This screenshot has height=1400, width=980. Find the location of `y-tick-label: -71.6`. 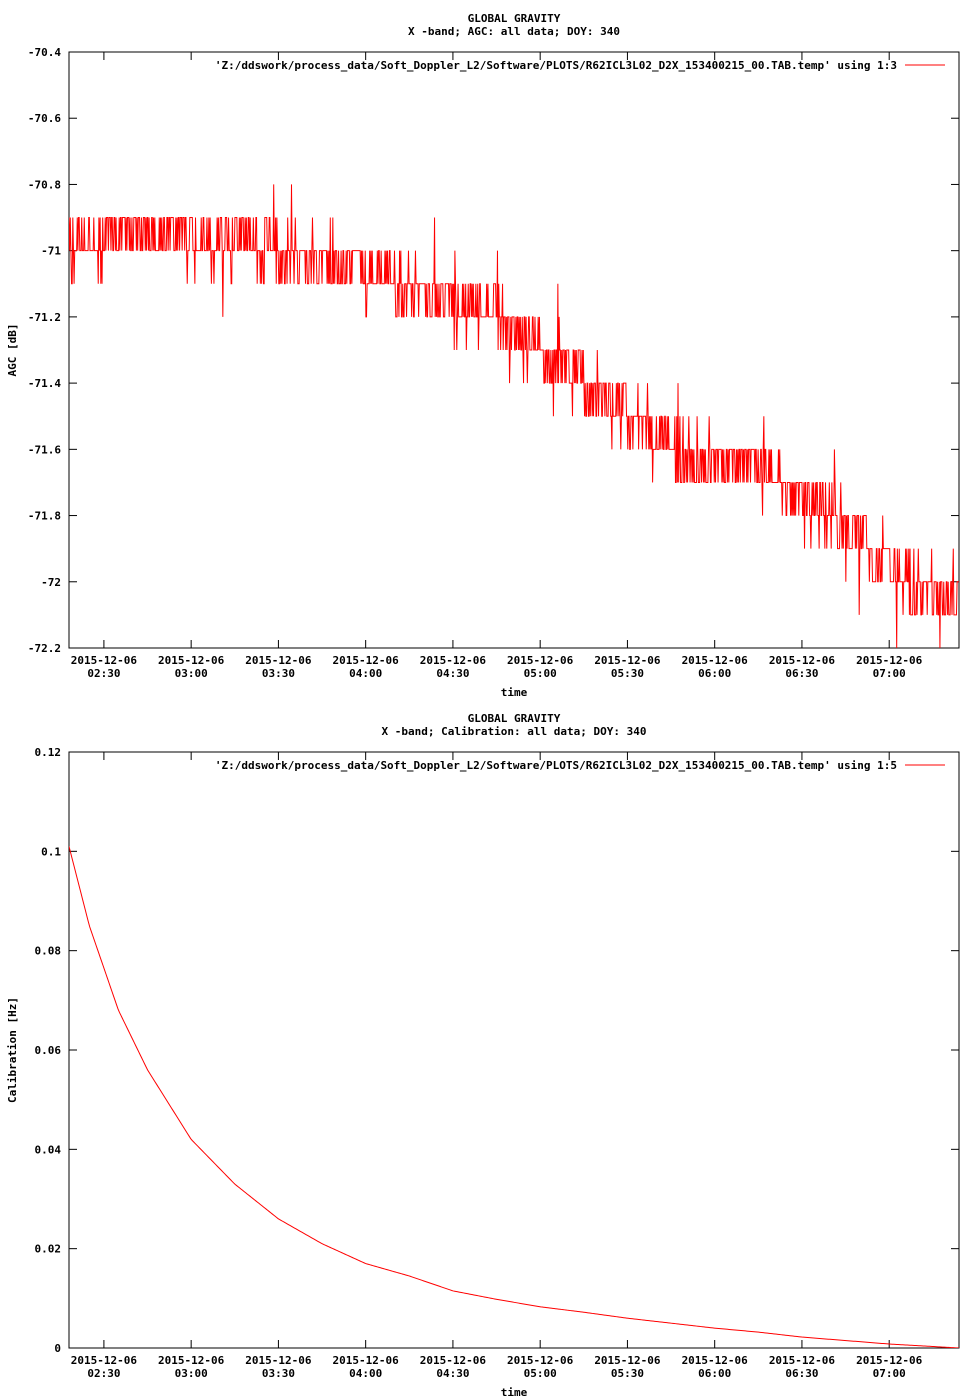

y-tick-label: -71.6 is located at coordinates (44, 449).